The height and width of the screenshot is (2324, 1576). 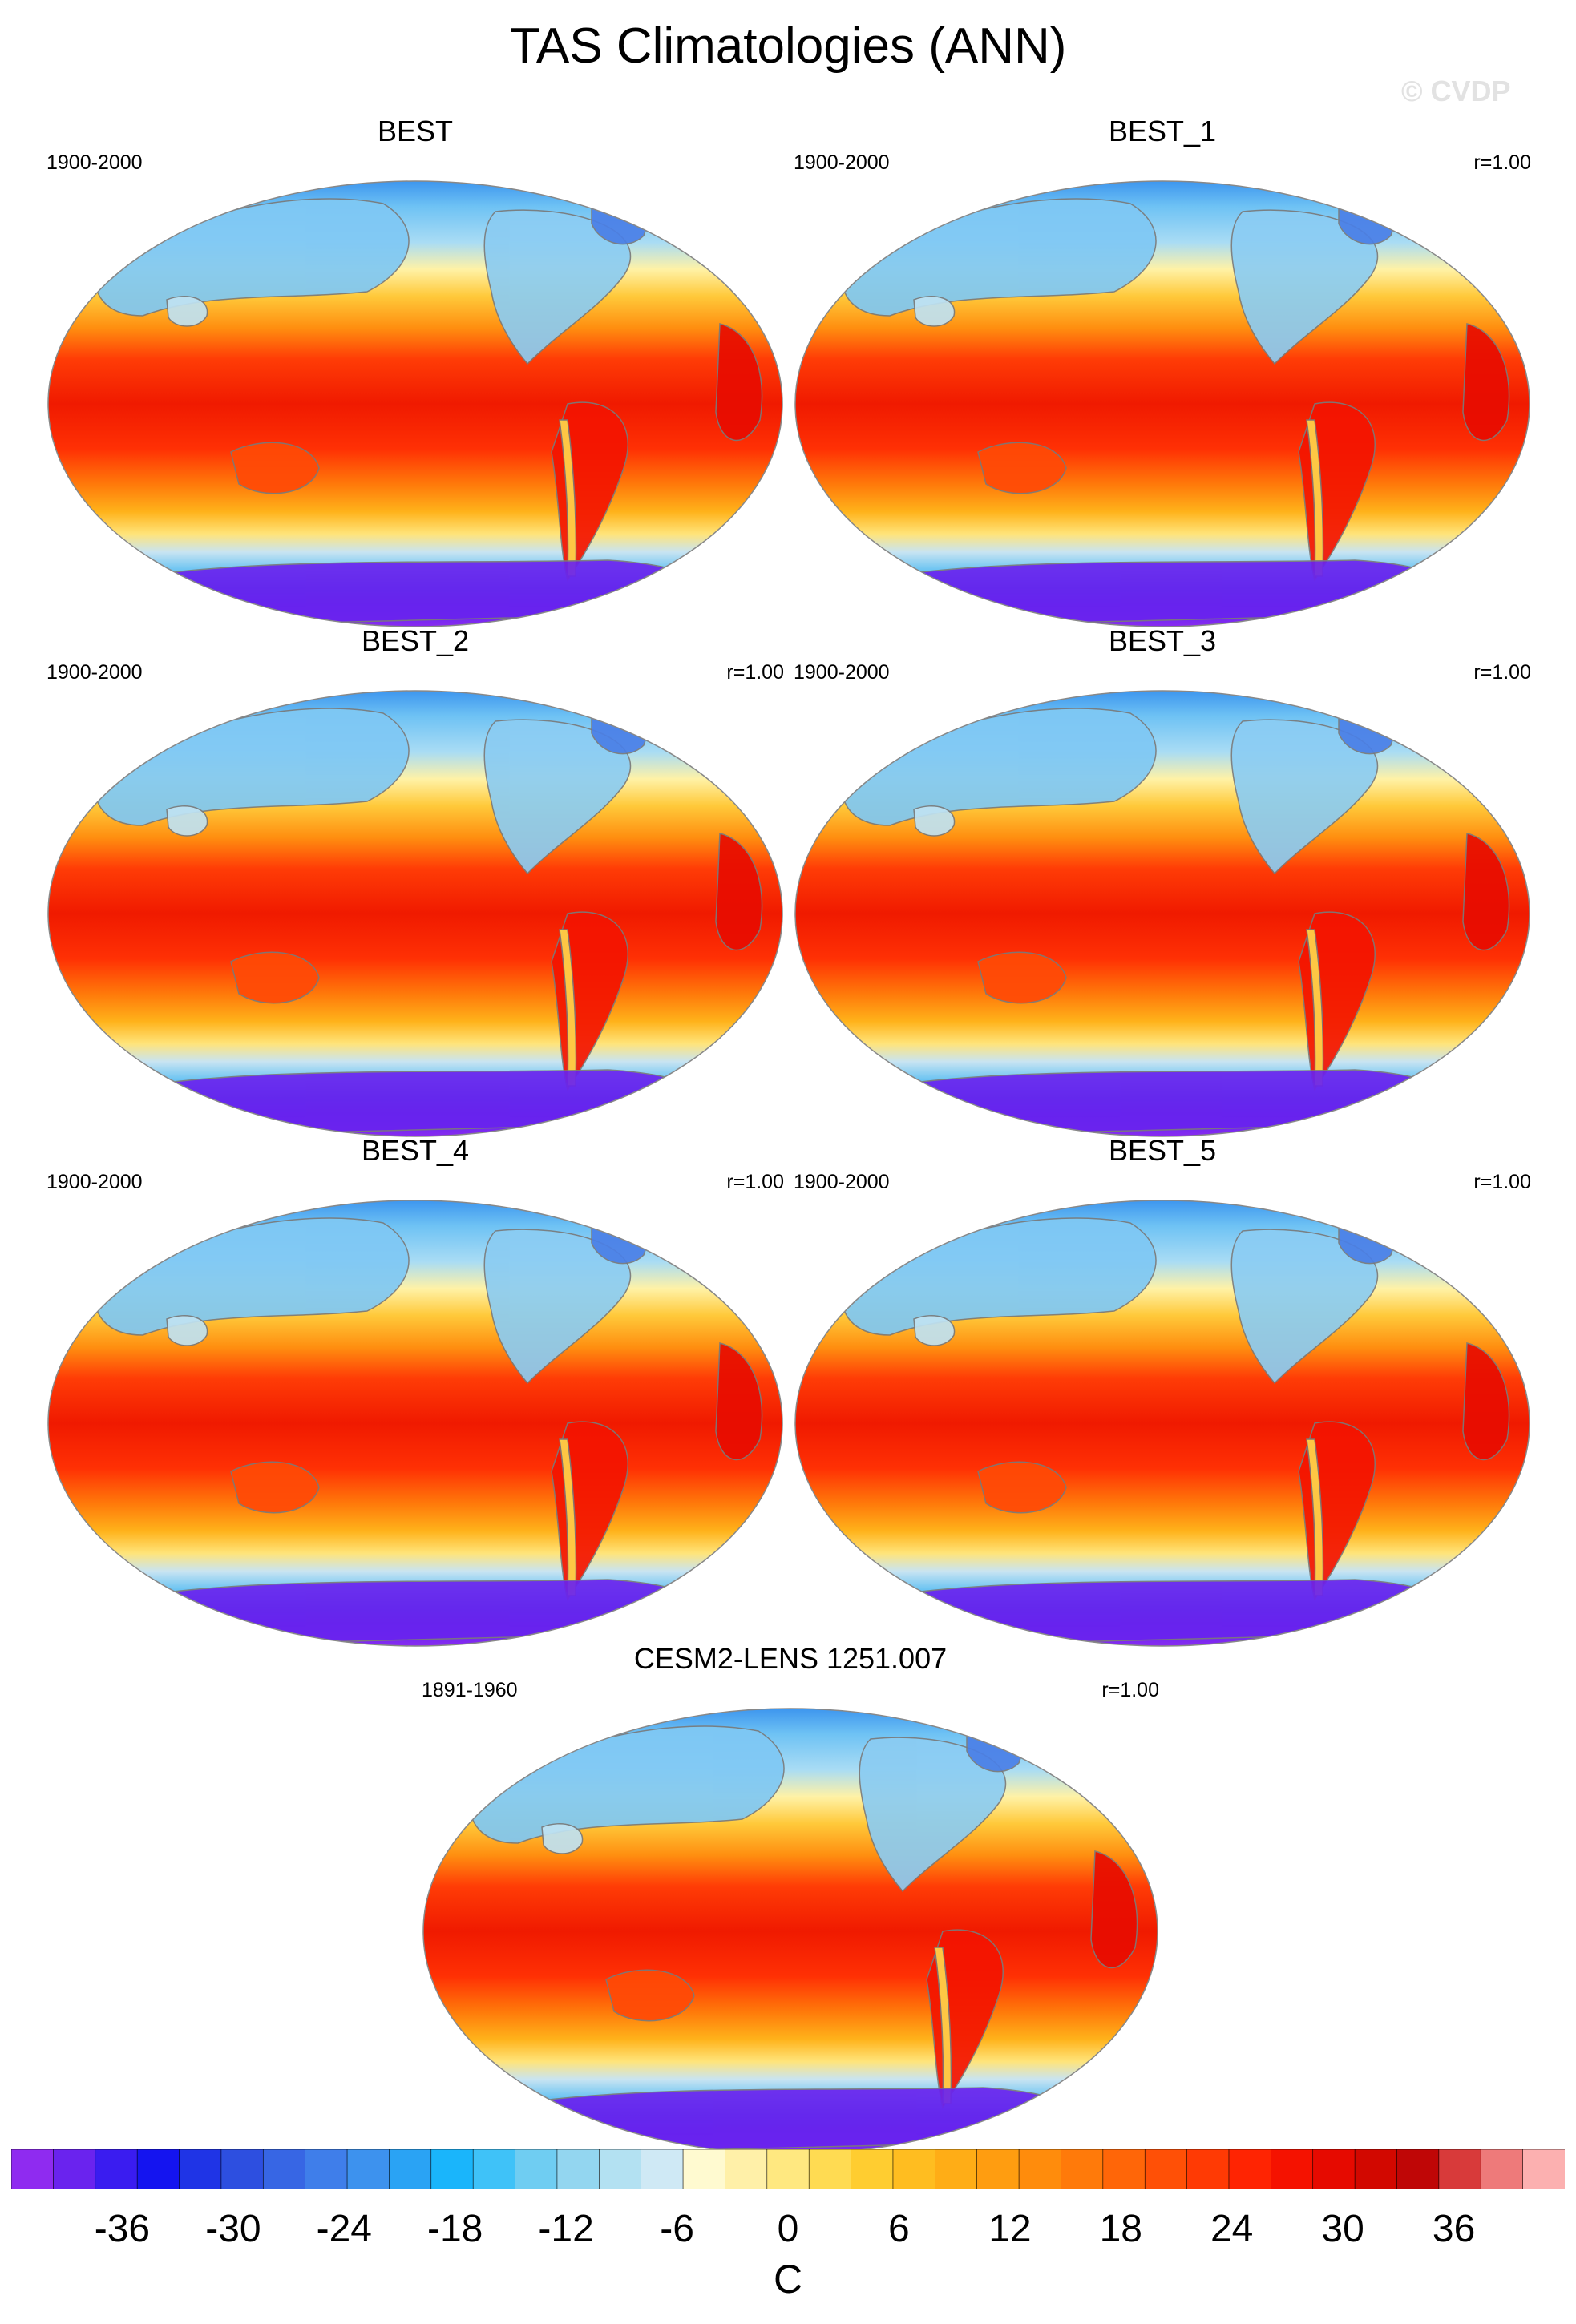 I want to click on map-panel: BEST_5 1900-2000 r=1.00, so click(x=1162, y=1390).